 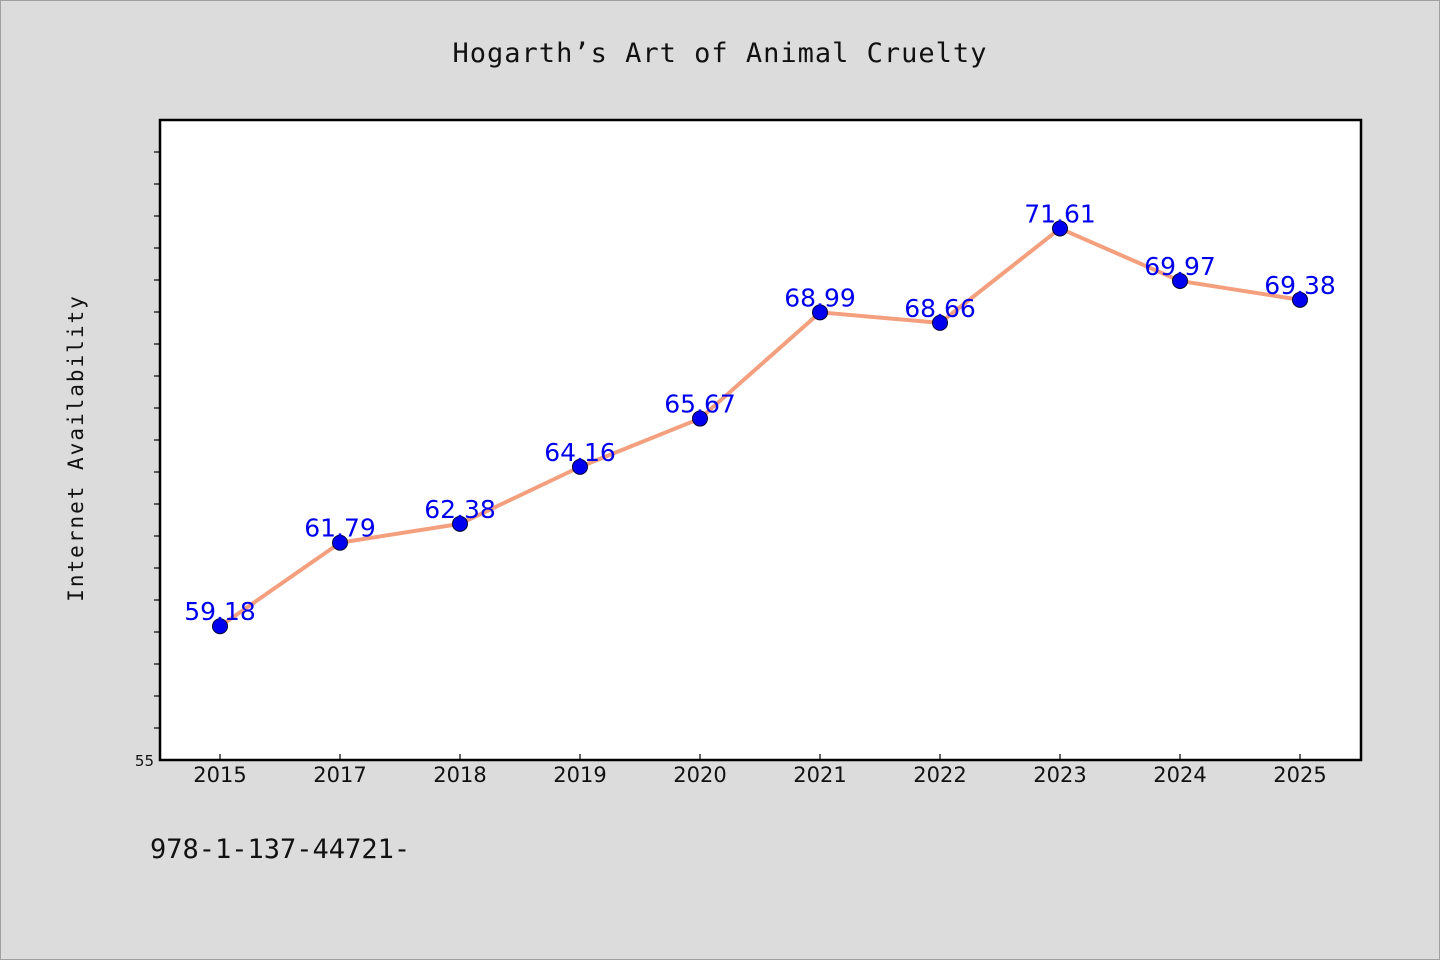 I want to click on x-tick-label: 2018, so click(x=459, y=775).